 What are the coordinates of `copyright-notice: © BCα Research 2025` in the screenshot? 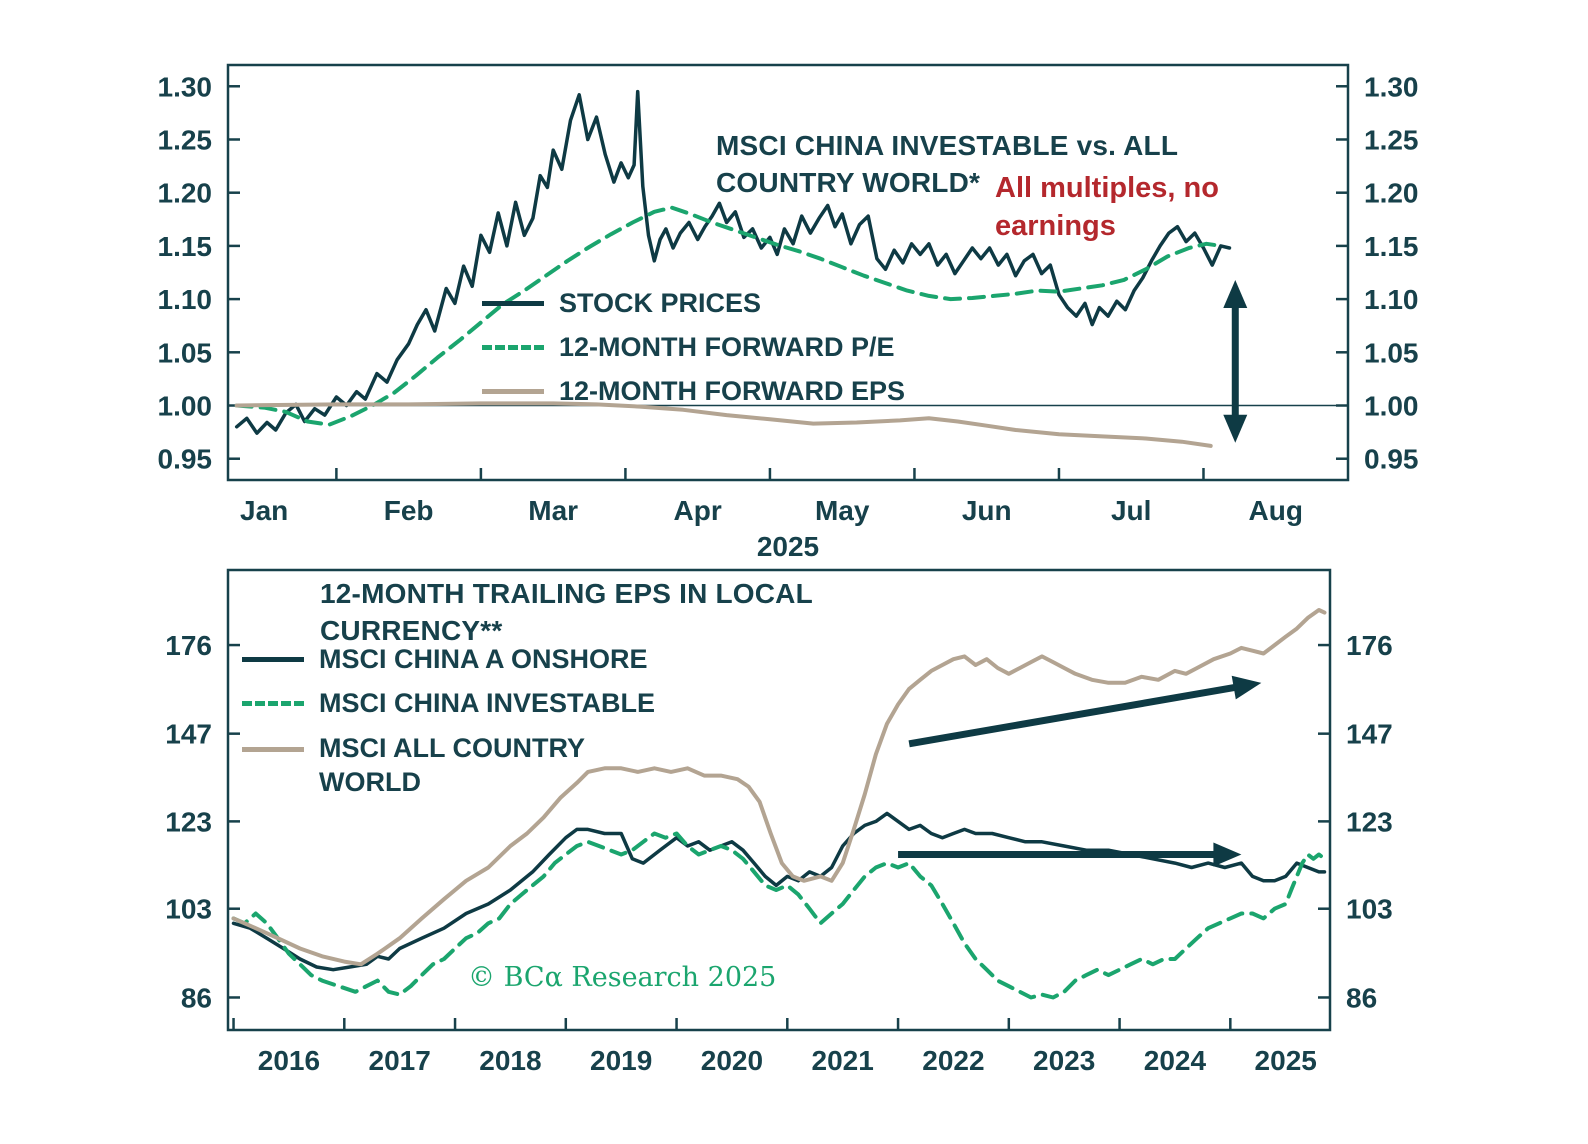 It's located at (622, 977).